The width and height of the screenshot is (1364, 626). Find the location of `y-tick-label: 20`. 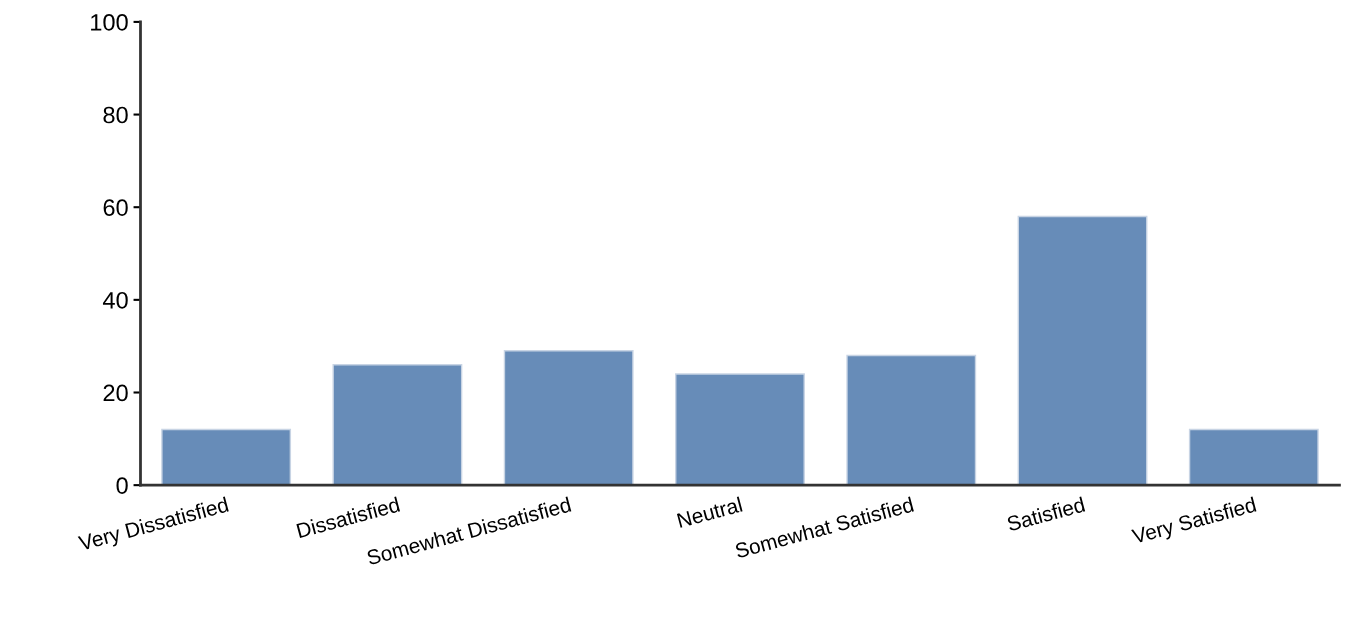

y-tick-label: 20 is located at coordinates (115, 393).